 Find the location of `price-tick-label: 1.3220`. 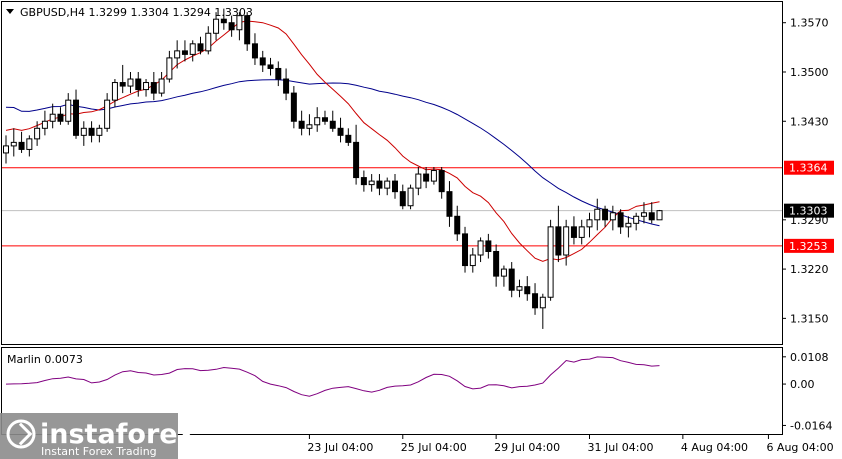

price-tick-label: 1.3220 is located at coordinates (809, 269).